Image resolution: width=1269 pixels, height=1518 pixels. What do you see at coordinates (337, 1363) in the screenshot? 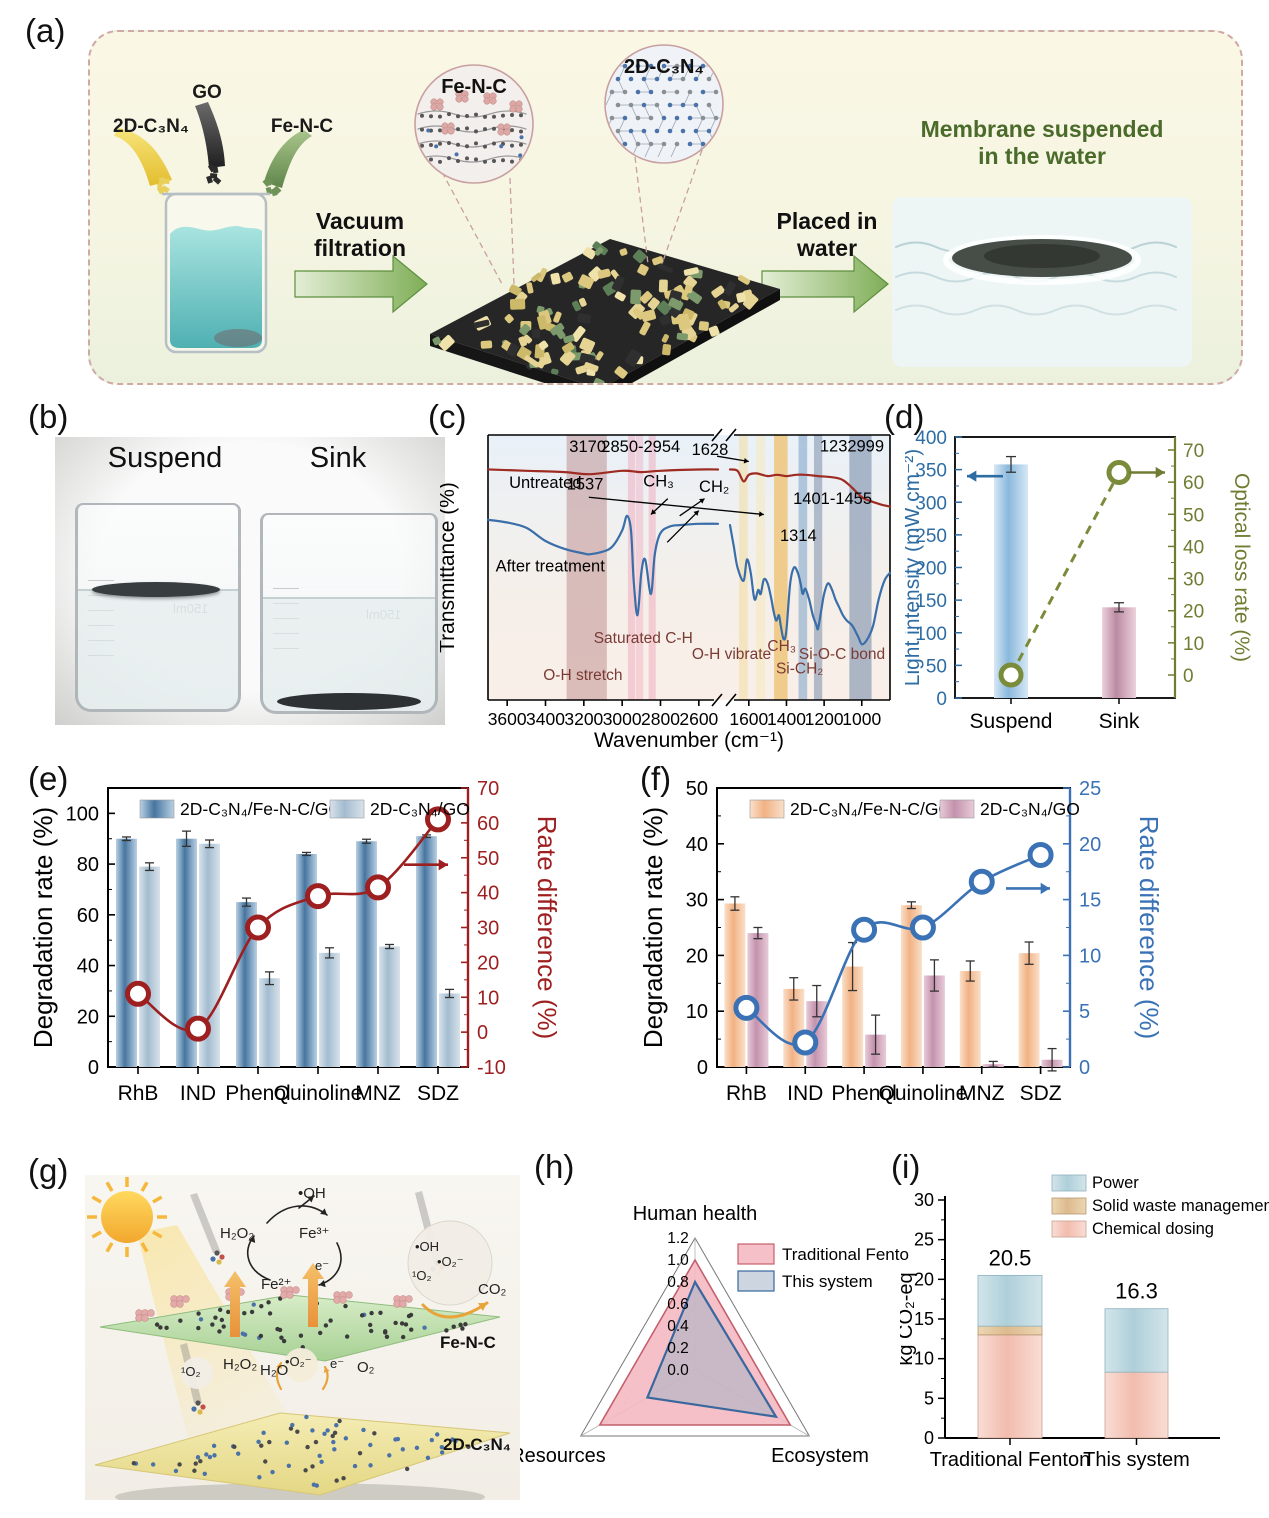
I see `label-electron-2: e⁻` at bounding box center [337, 1363].